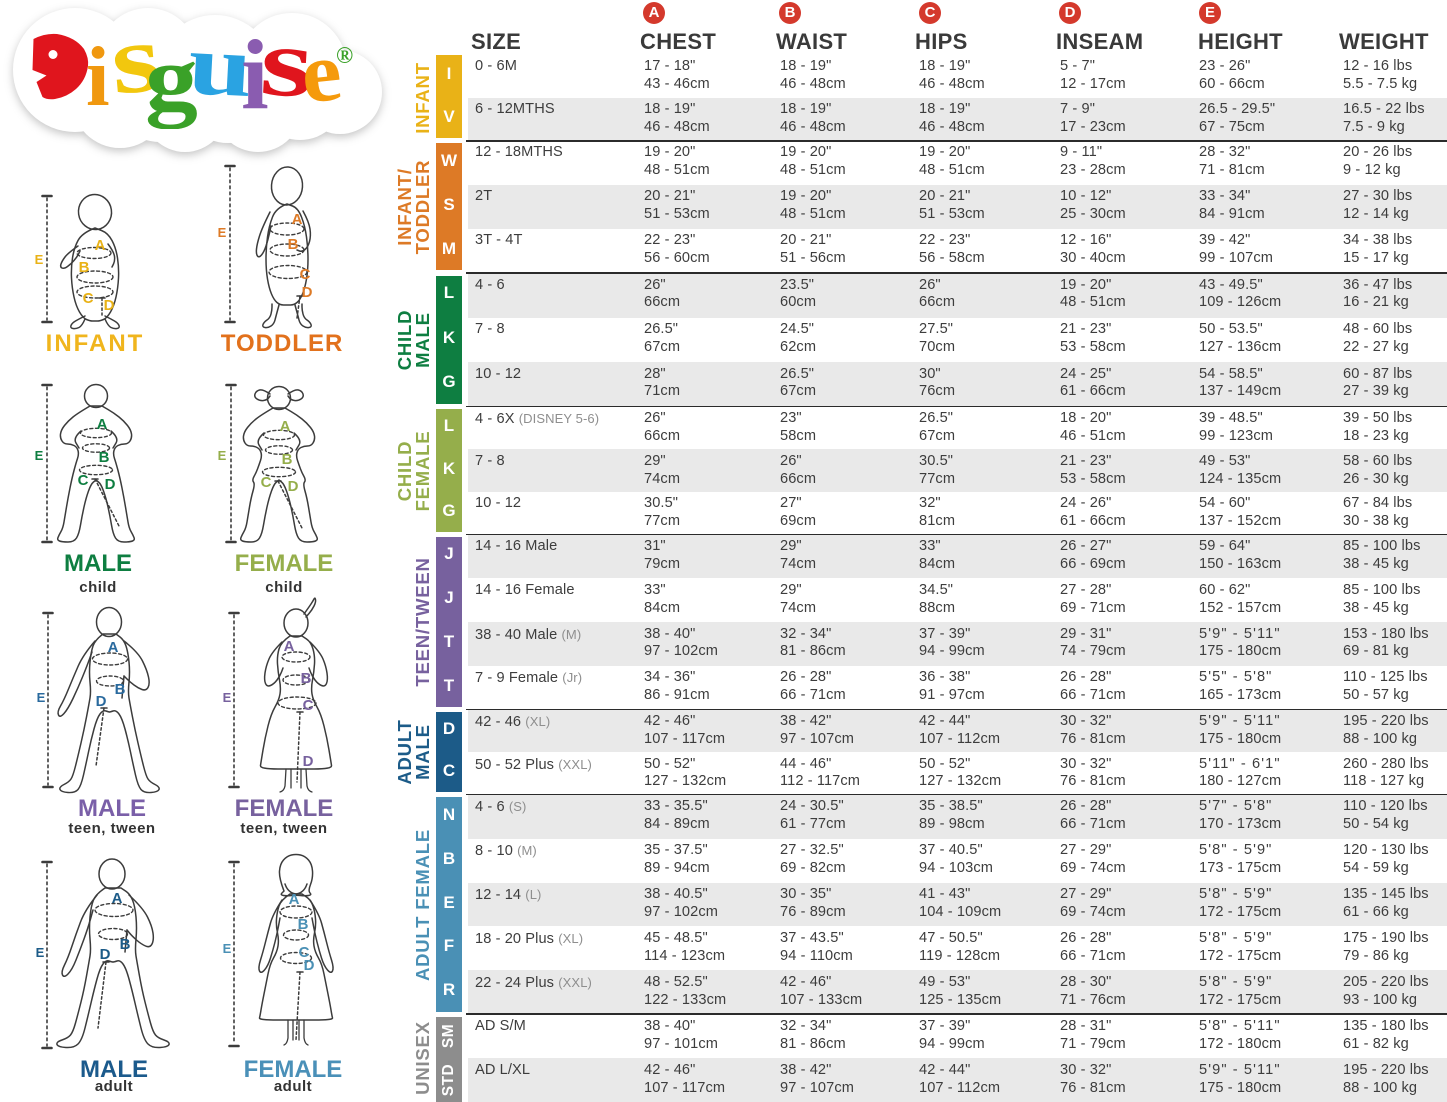 The width and height of the screenshot is (1447, 1102). What do you see at coordinates (95, 343) in the screenshot?
I see `svg-text: INFANT` at bounding box center [95, 343].